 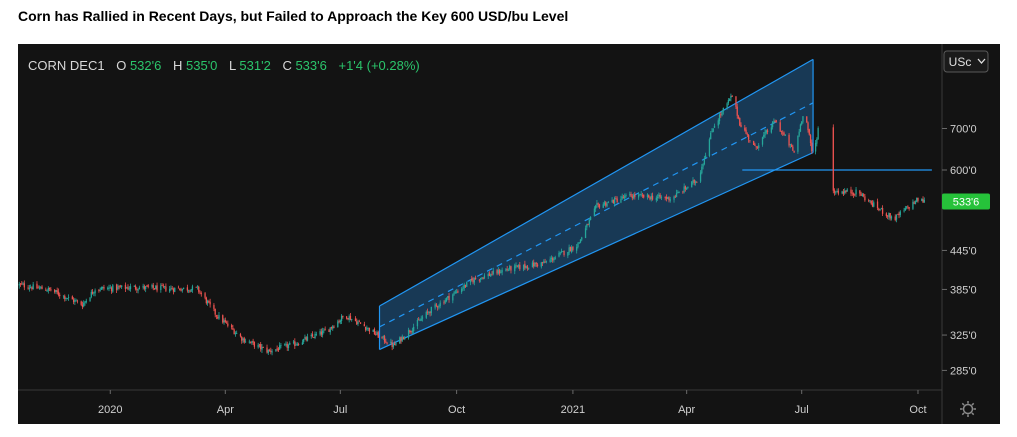 I want to click on change-value: +1'4 (+0.28%), so click(x=378, y=65).